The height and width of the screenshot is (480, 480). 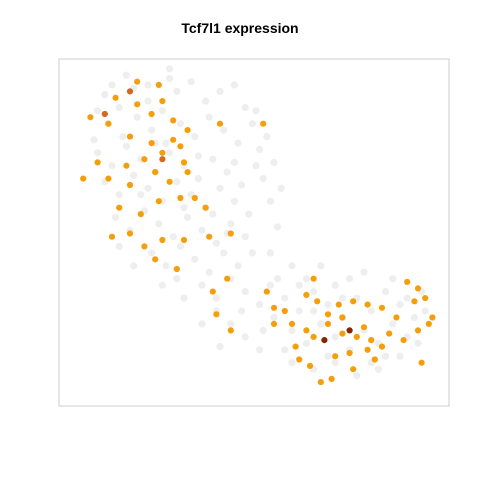 What do you see at coordinates (240, 28) in the screenshot?
I see `chart-title: Tcf7l1 expression` at bounding box center [240, 28].